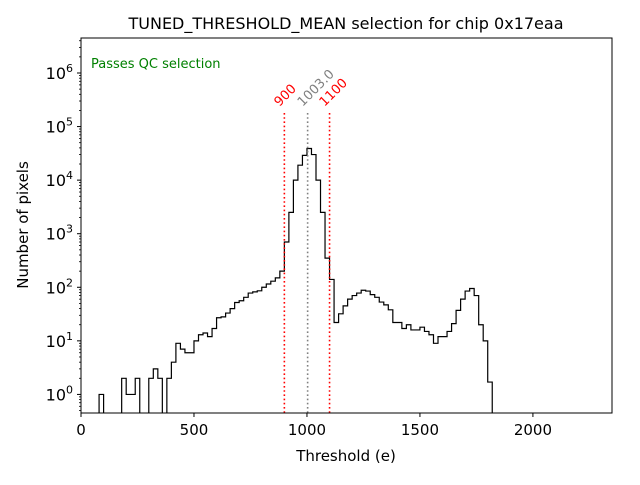 The width and height of the screenshot is (640, 485). I want to click on y-axis-label: Number of pixels, so click(23, 225).